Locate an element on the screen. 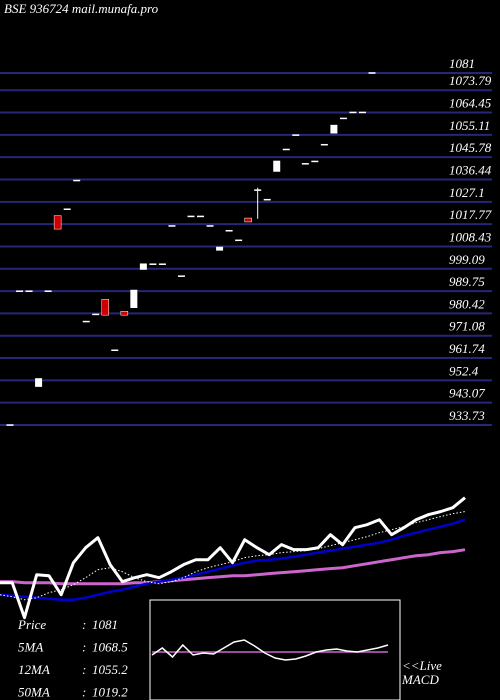 This screenshot has height=700, width=500. macd-line is located at coordinates (270, 650).